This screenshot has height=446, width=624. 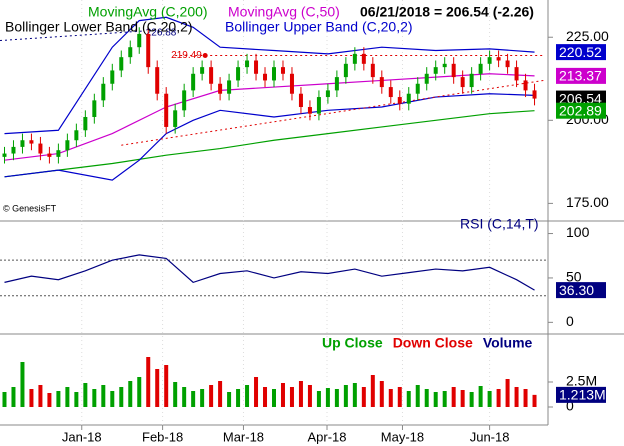 I want to click on panel-title: RSI (C,14,T), so click(x=499, y=224).